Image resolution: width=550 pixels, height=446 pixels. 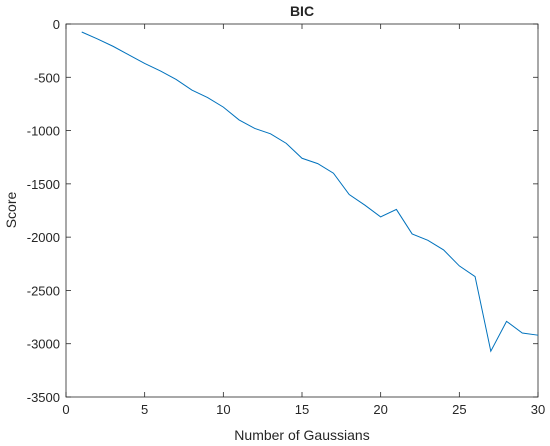 What do you see at coordinates (47, 77) in the screenshot?
I see `y-tick-label: -500` at bounding box center [47, 77].